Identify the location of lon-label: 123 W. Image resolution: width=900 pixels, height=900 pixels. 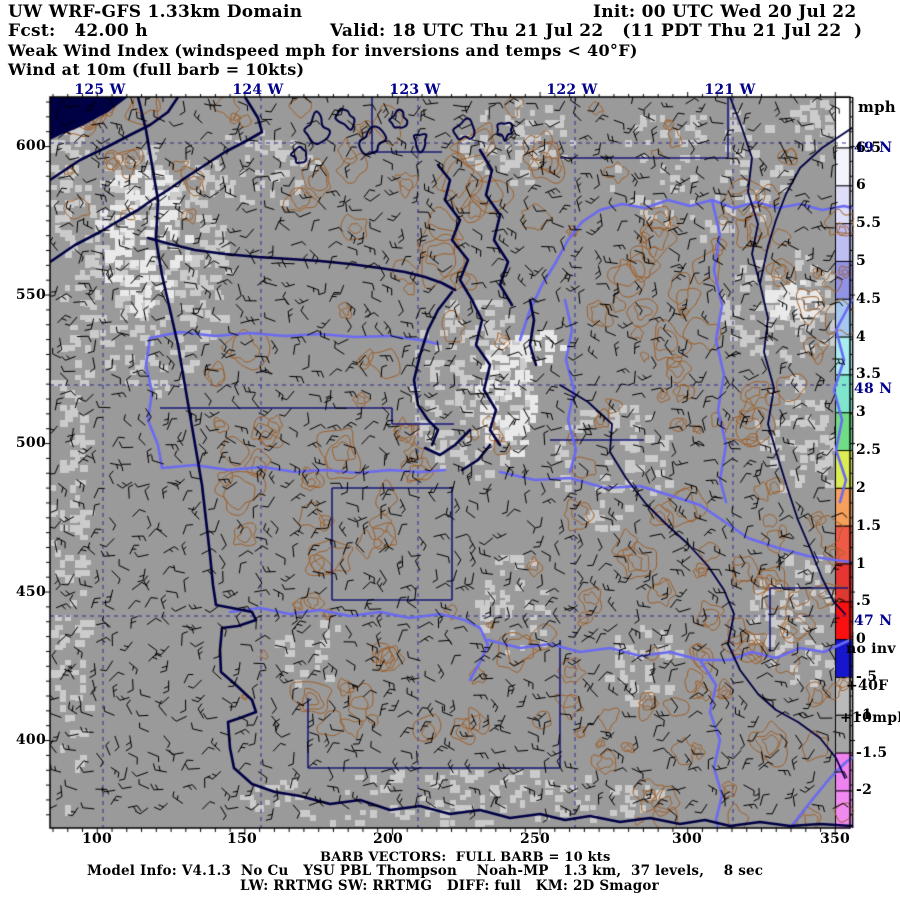
(415, 90).